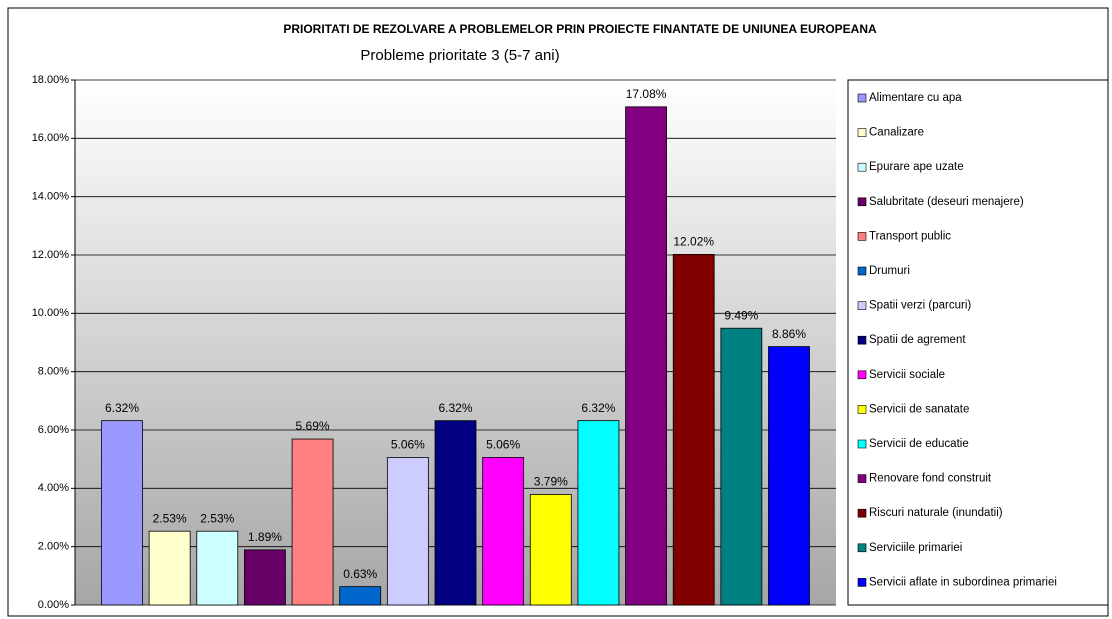 The height and width of the screenshot is (619, 1112). I want to click on y-tick-label: 8.00%, so click(53, 372).